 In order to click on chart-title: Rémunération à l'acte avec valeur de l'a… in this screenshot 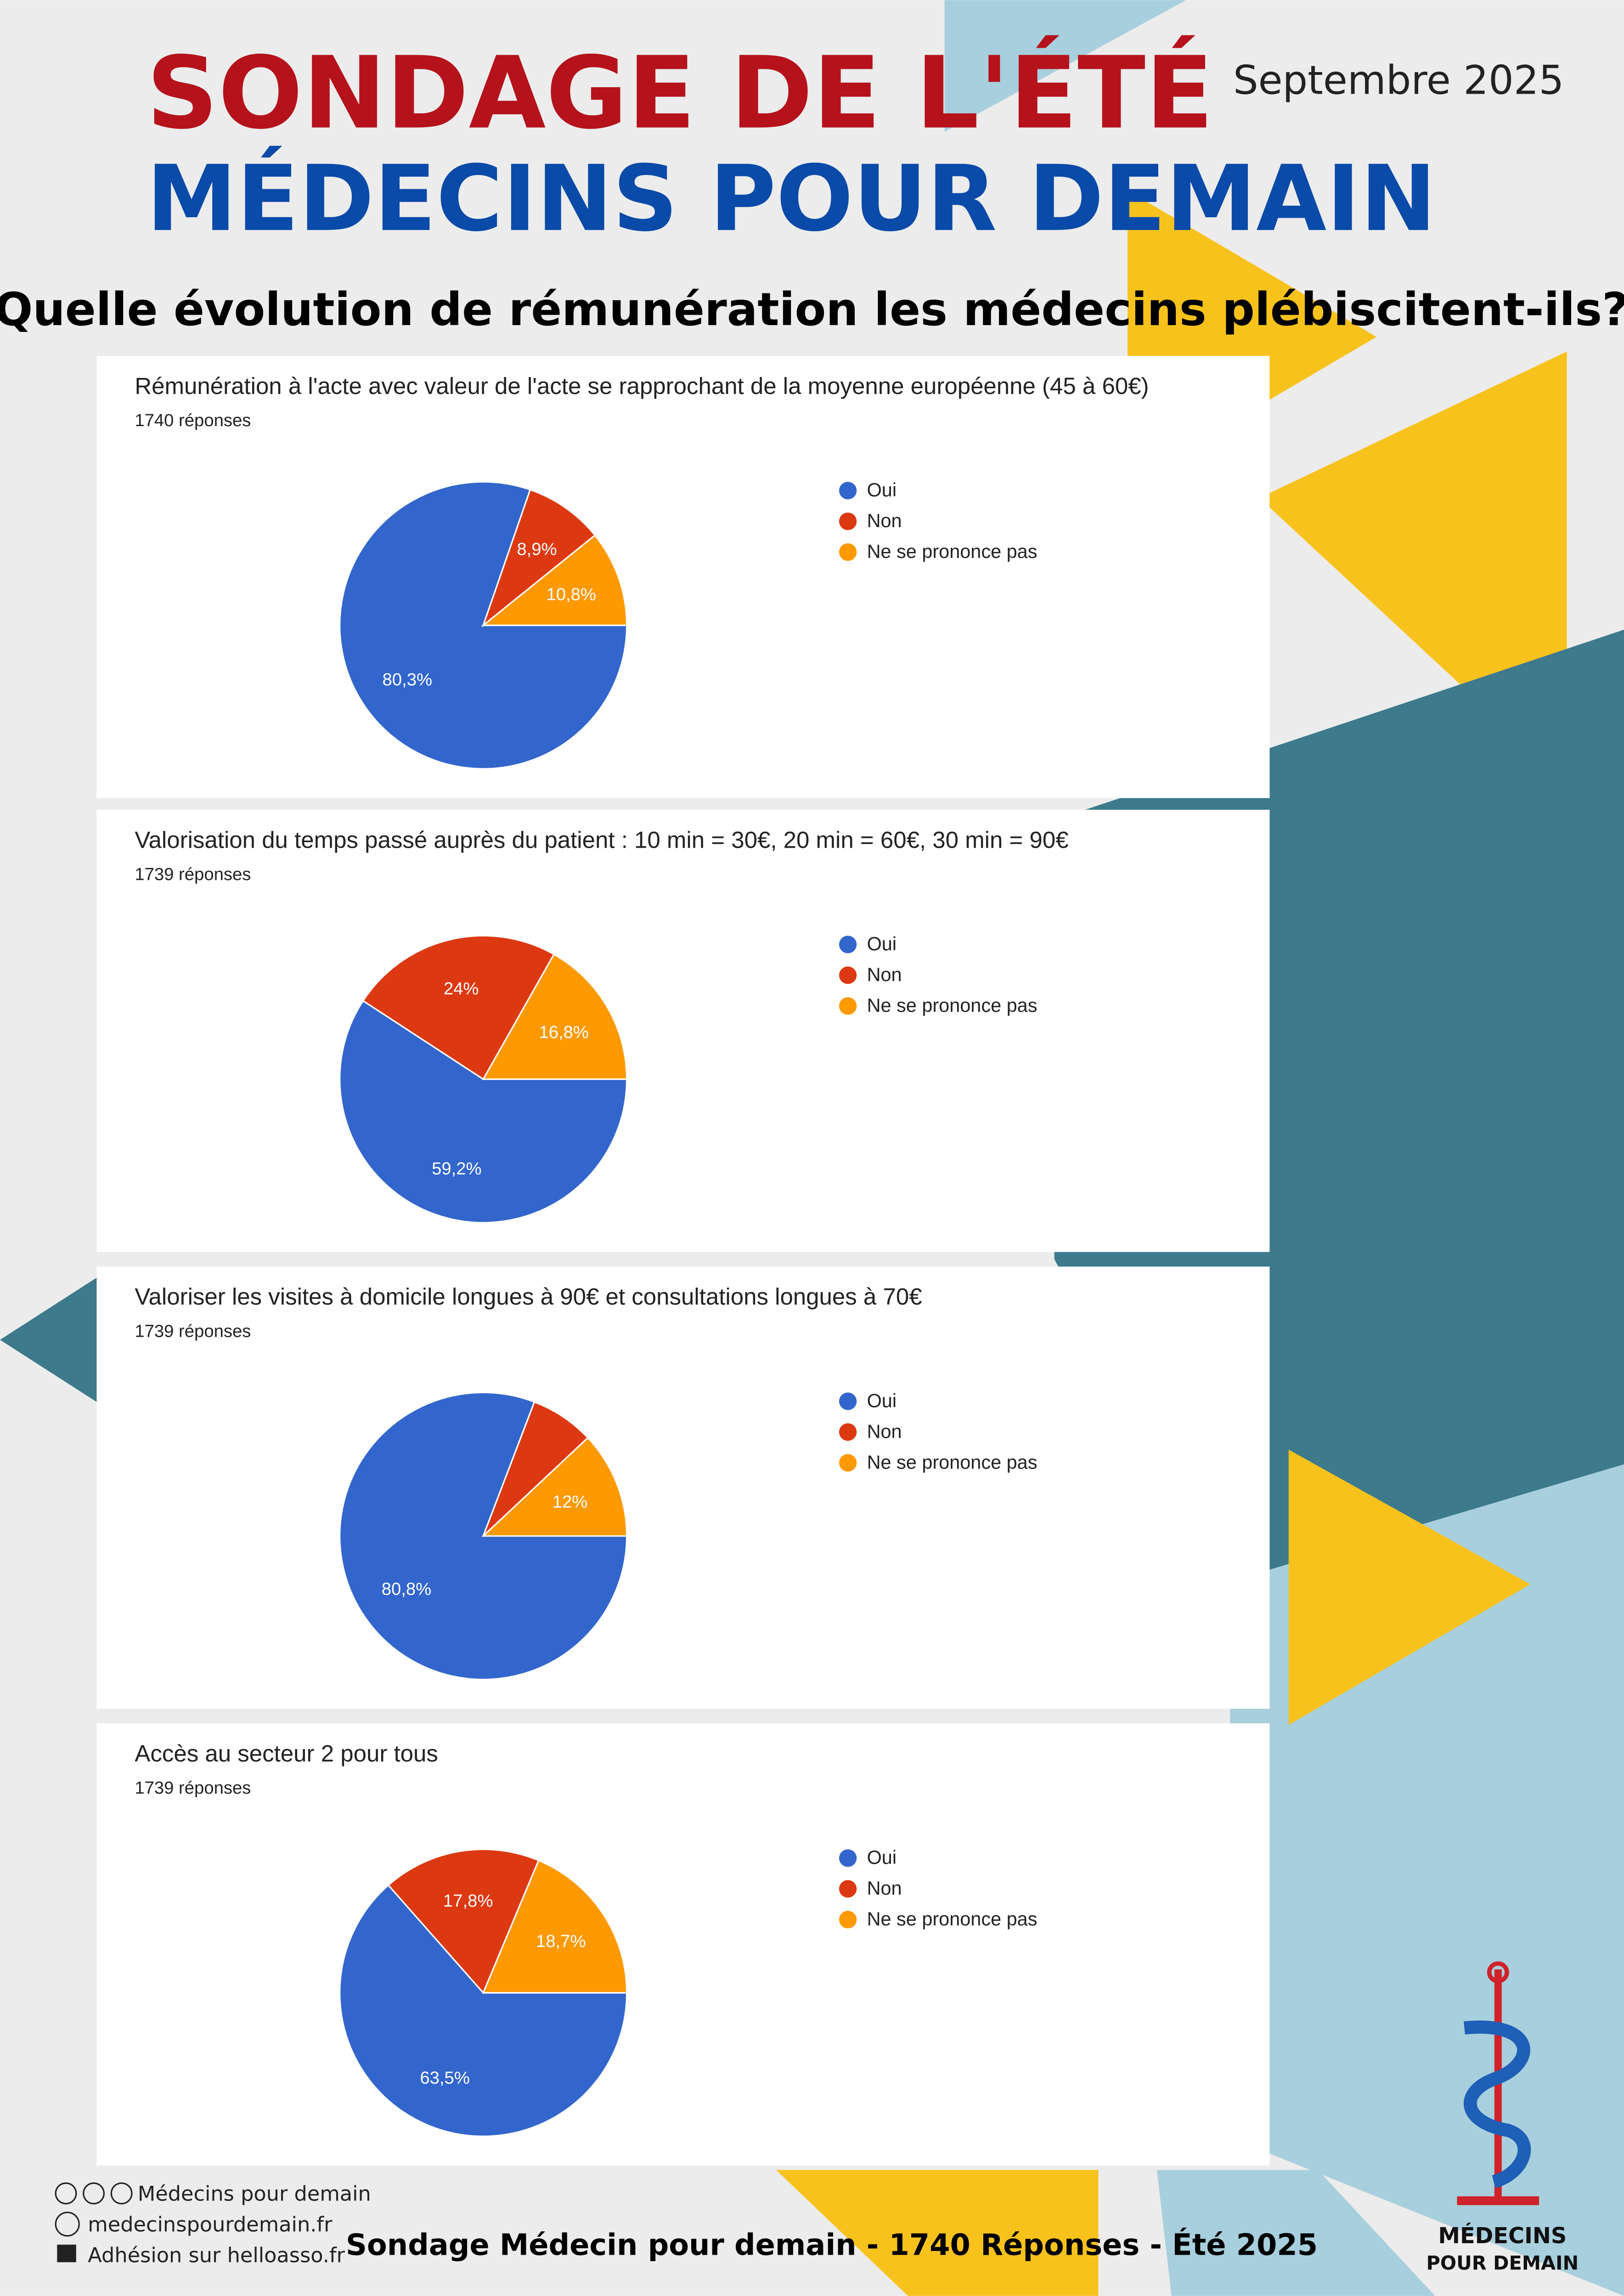, I will do `click(642, 386)`.